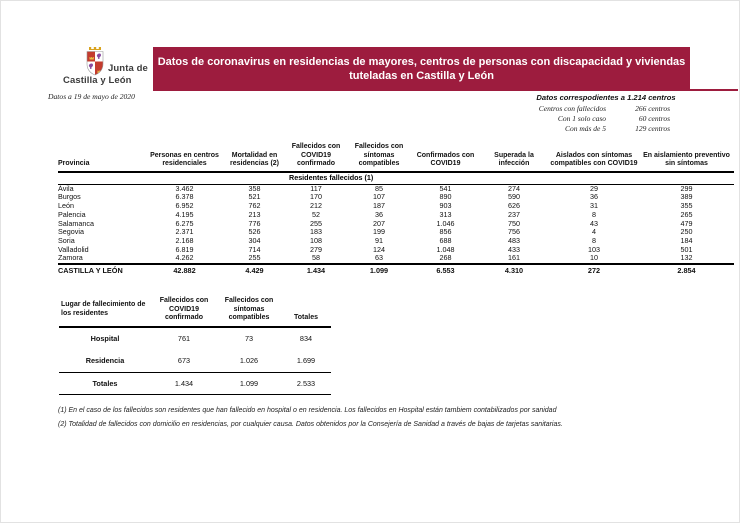 This screenshot has height=523, width=740. I want to click on value-cell: 626, so click(514, 206).